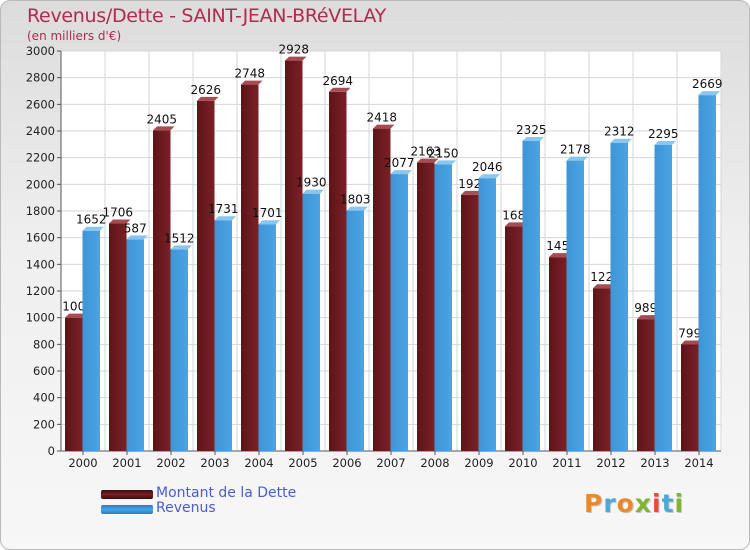  Describe the element at coordinates (214, 463) in the screenshot. I see `x-tick-label: 2003` at that location.